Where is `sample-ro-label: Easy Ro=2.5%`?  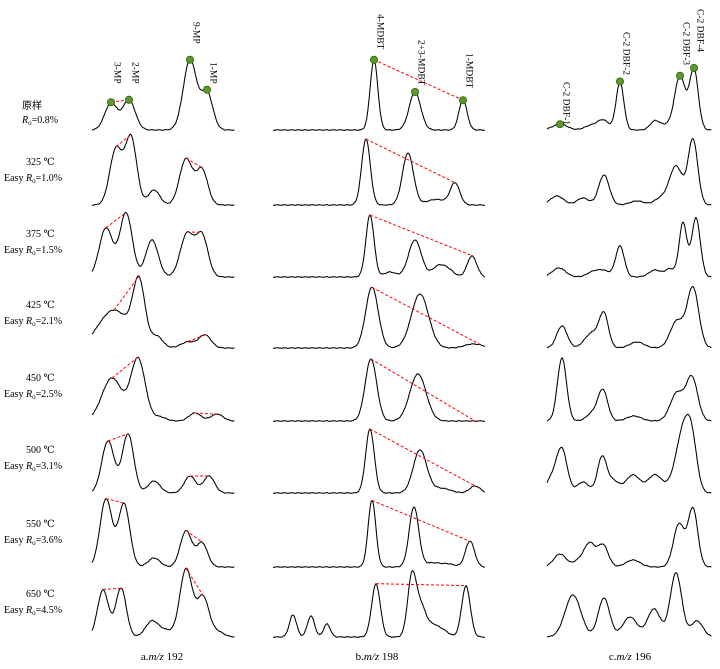 sample-ro-label: Easy Ro=2.5% is located at coordinates (33, 395).